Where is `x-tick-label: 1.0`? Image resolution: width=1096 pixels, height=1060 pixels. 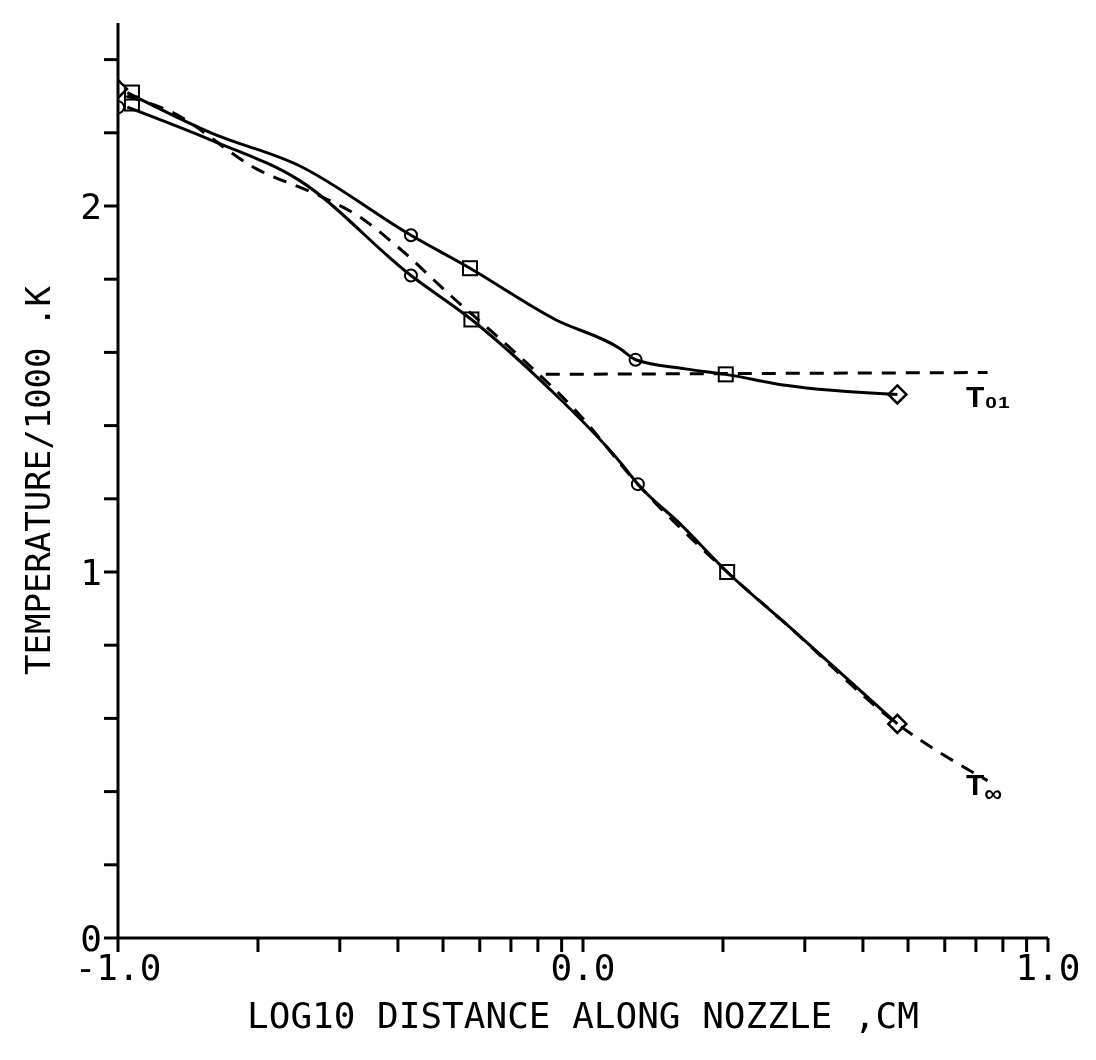
x-tick-label: 1.0 is located at coordinates (1048, 967).